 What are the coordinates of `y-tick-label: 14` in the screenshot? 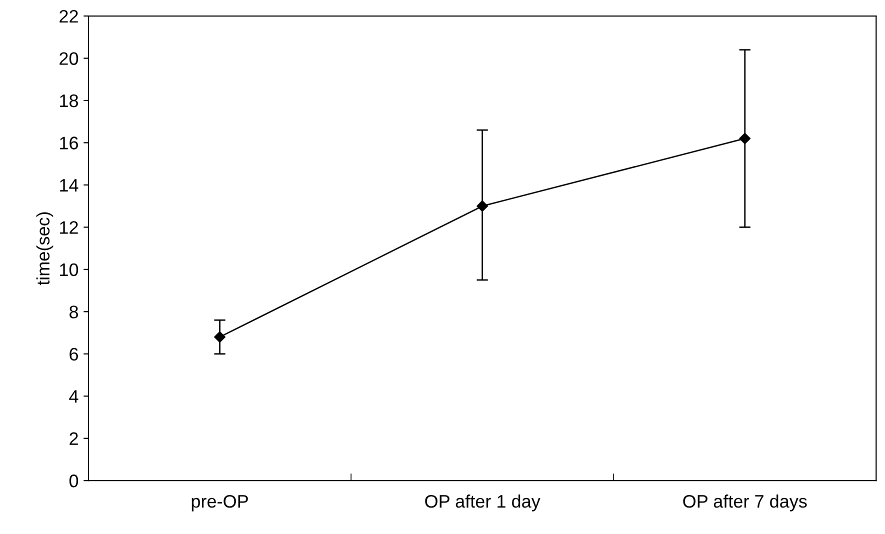 It's located at (69, 185).